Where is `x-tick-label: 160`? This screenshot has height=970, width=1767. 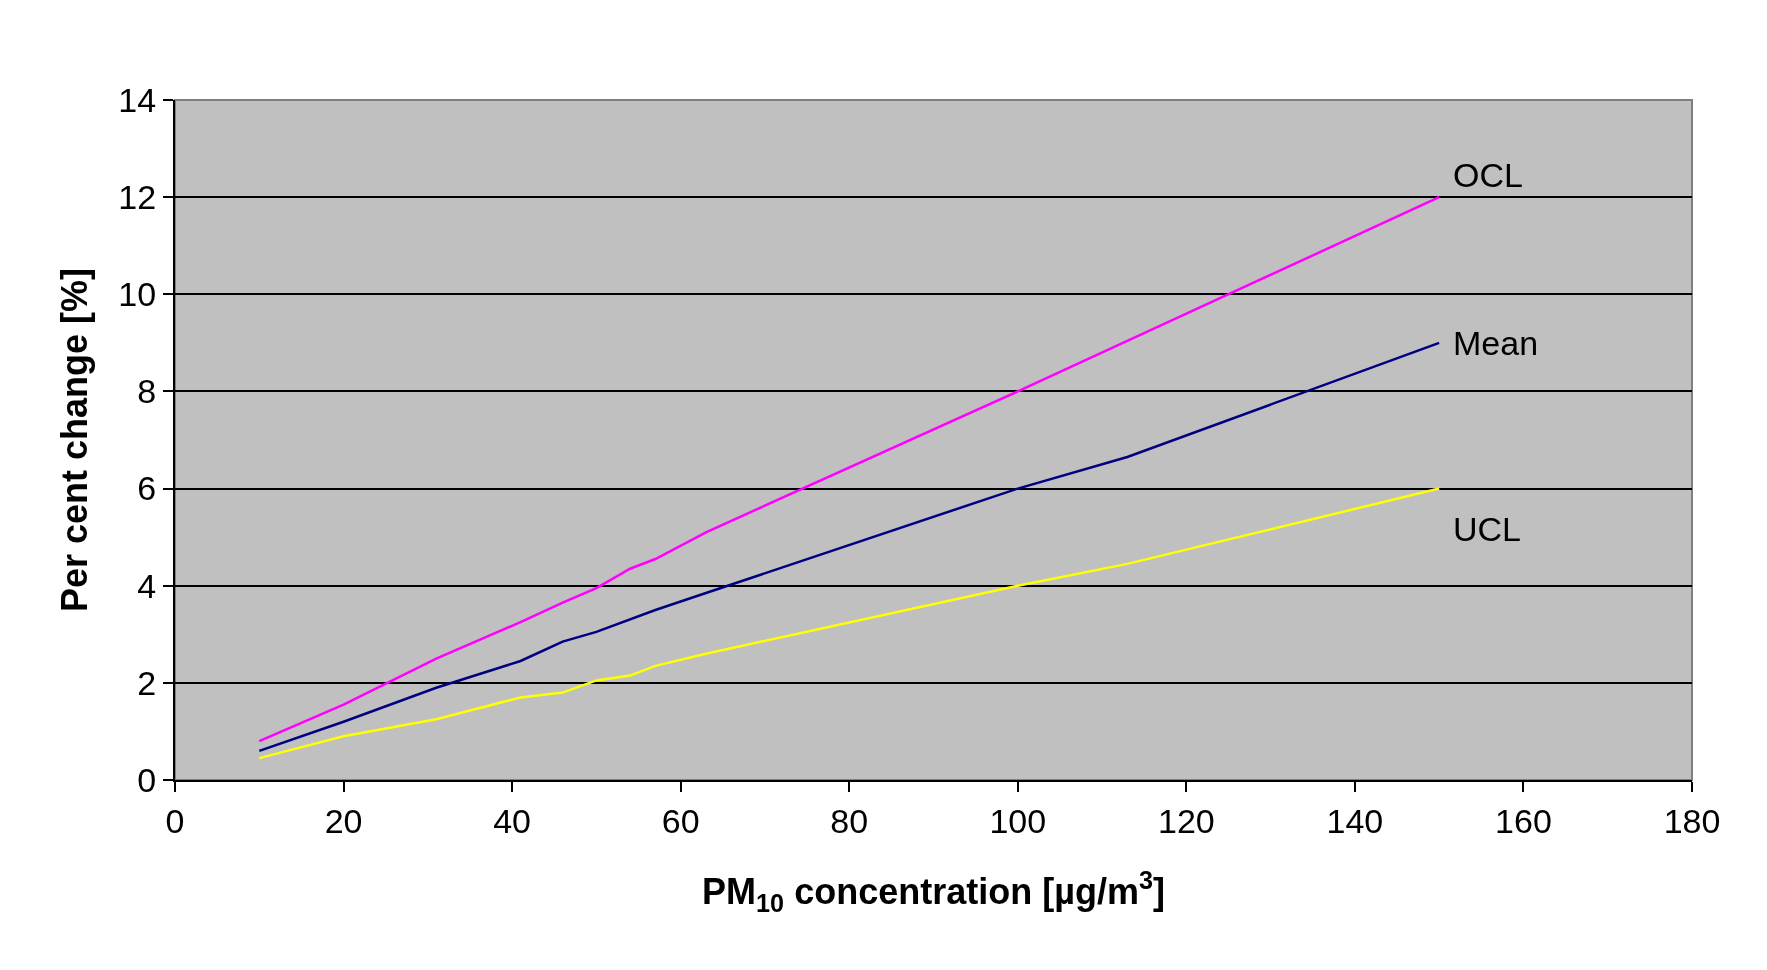 x-tick-label: 160 is located at coordinates (1523, 820).